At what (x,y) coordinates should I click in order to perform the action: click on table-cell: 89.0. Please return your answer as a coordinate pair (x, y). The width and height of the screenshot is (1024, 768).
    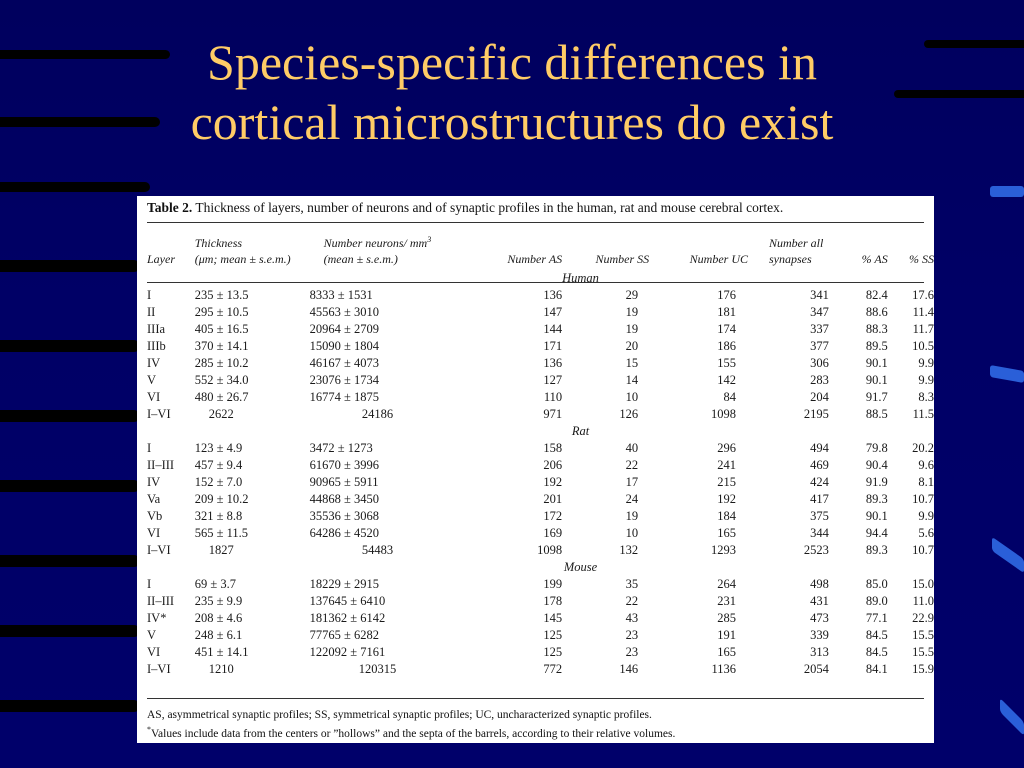
    Looking at the image, I should click on (876, 601).